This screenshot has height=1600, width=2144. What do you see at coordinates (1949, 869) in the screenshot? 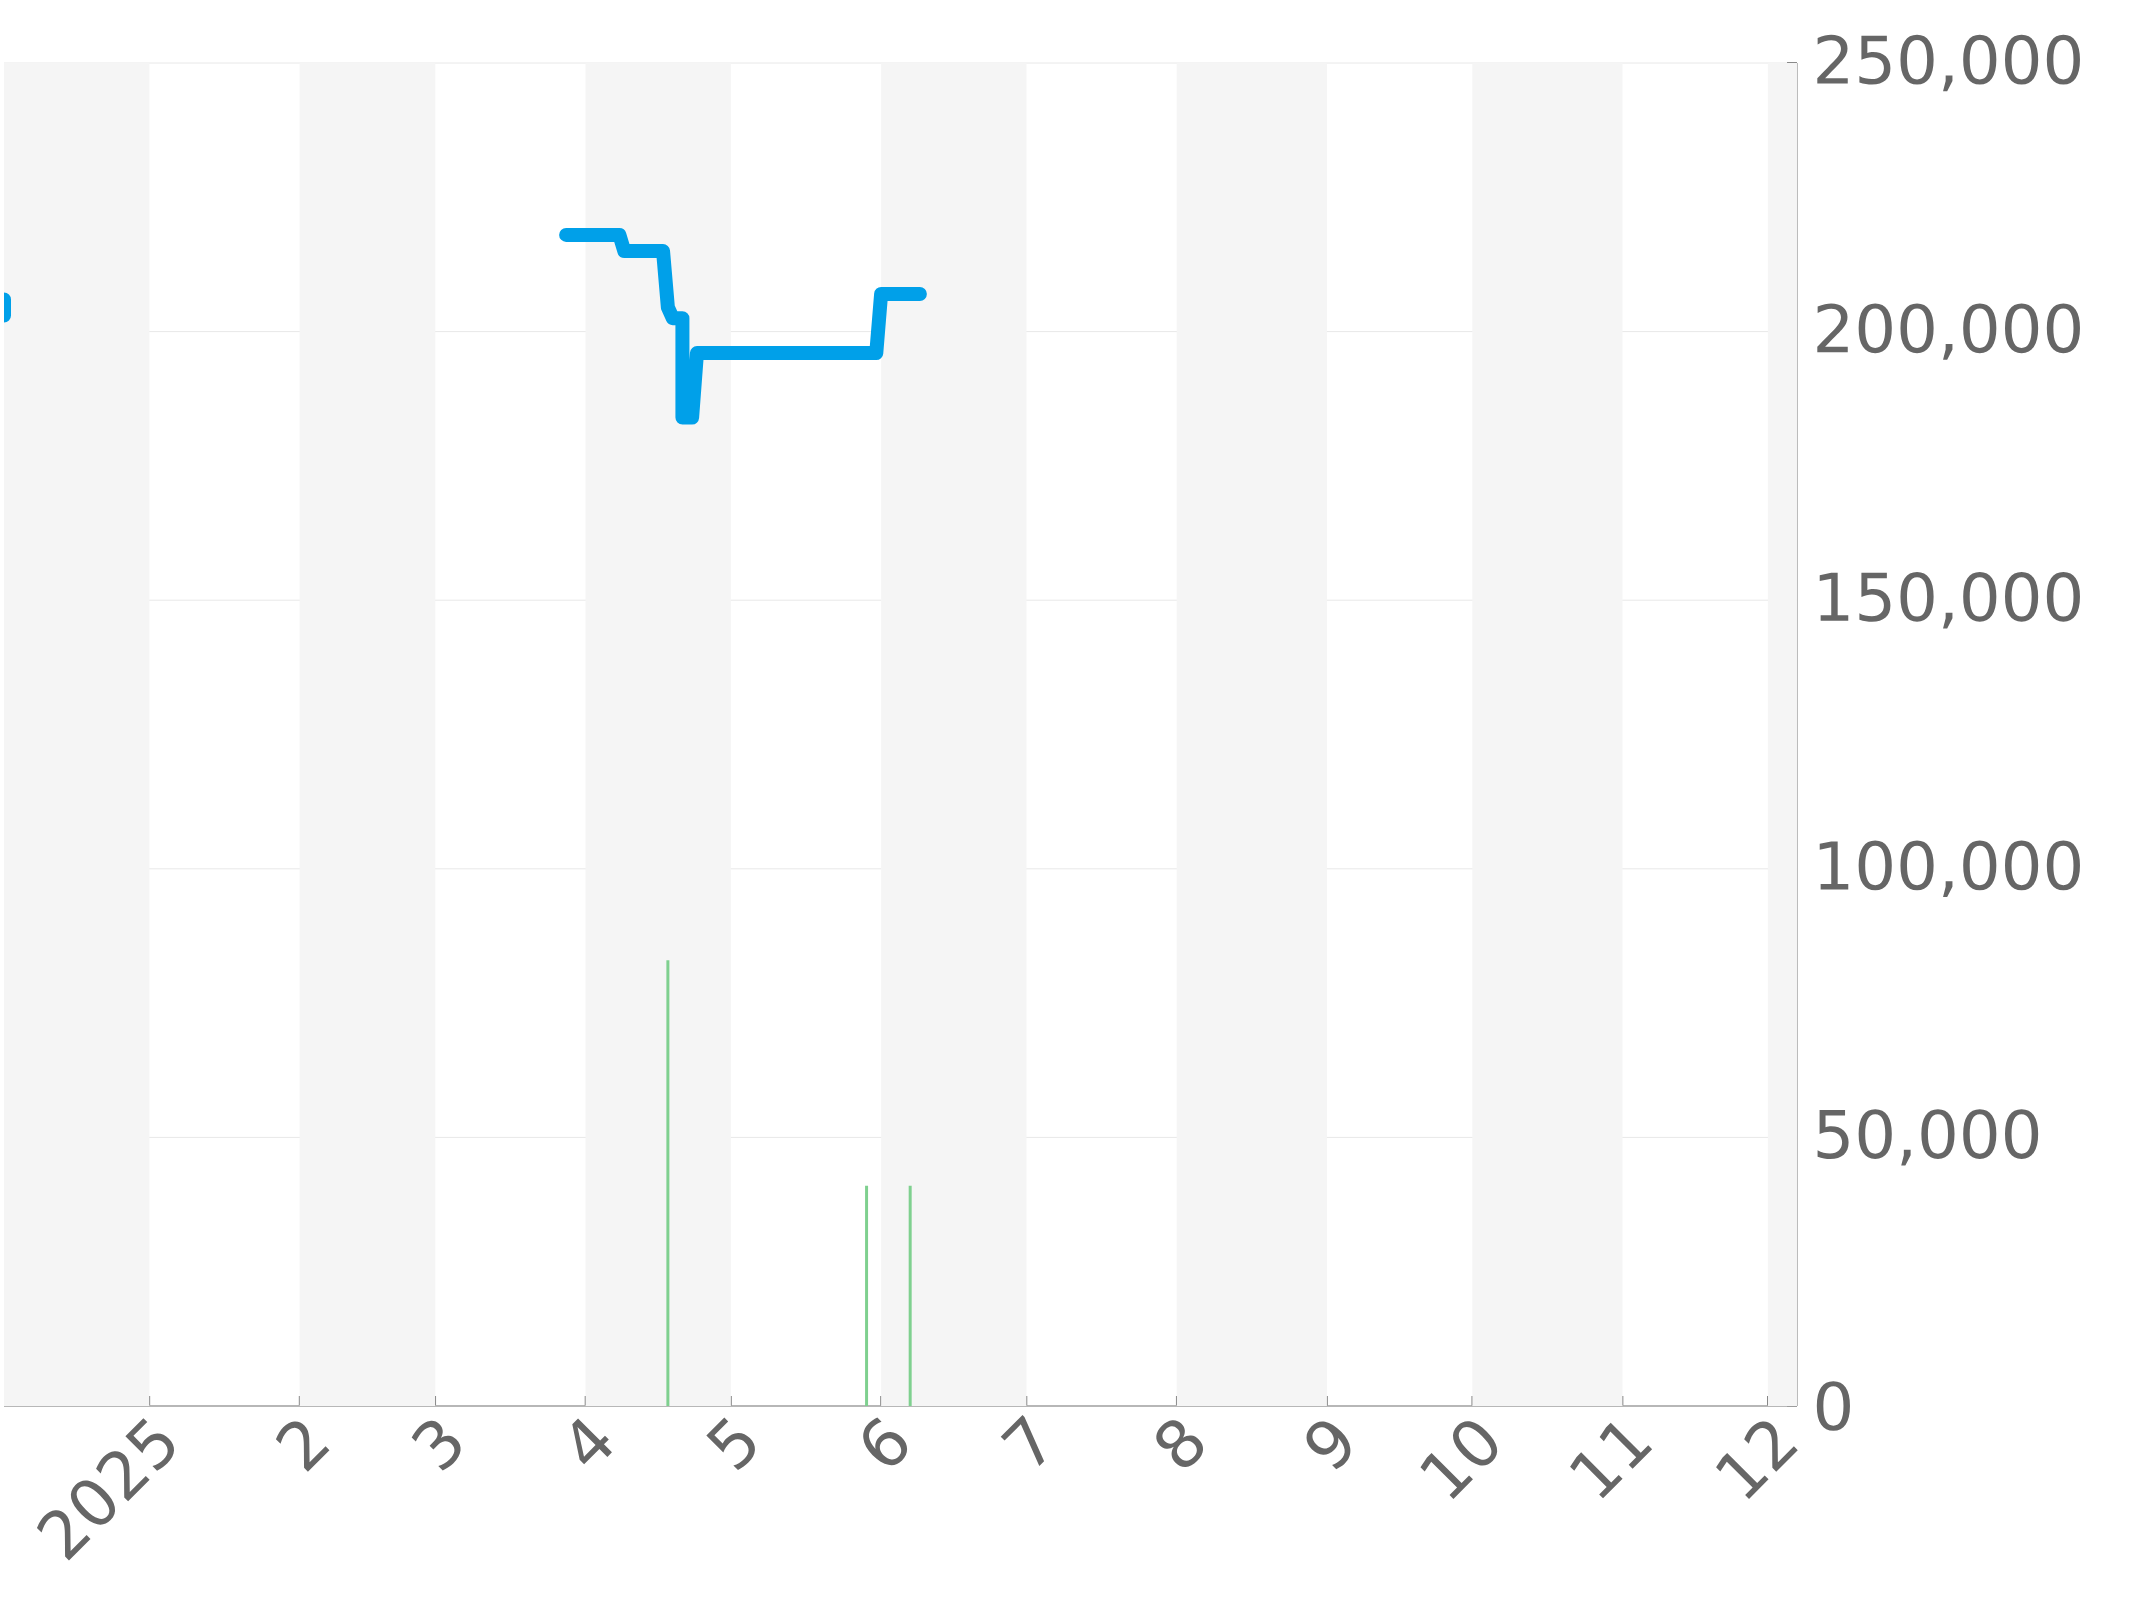
I see `y-tick-label: 100,000` at bounding box center [1949, 869].